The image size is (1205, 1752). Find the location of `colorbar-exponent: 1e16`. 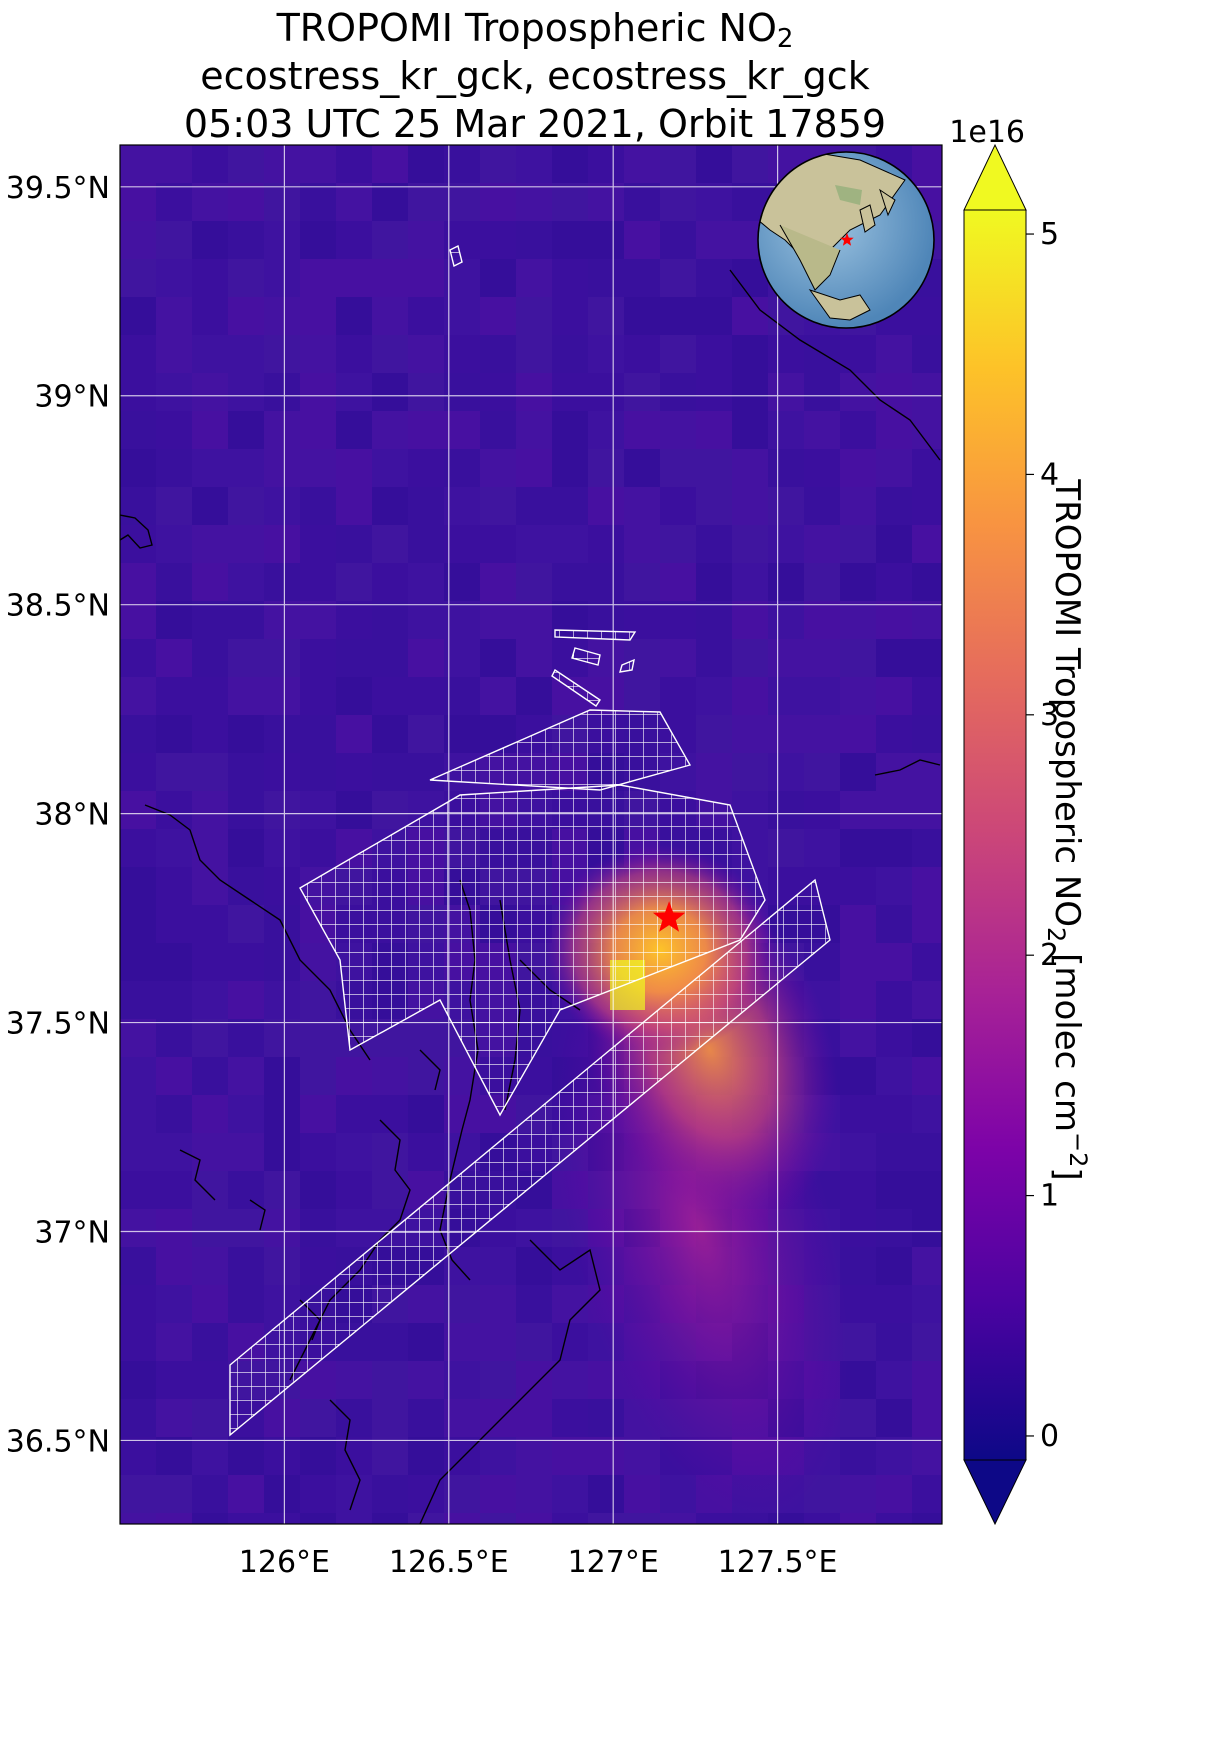

colorbar-exponent: 1e16 is located at coordinates (987, 132).